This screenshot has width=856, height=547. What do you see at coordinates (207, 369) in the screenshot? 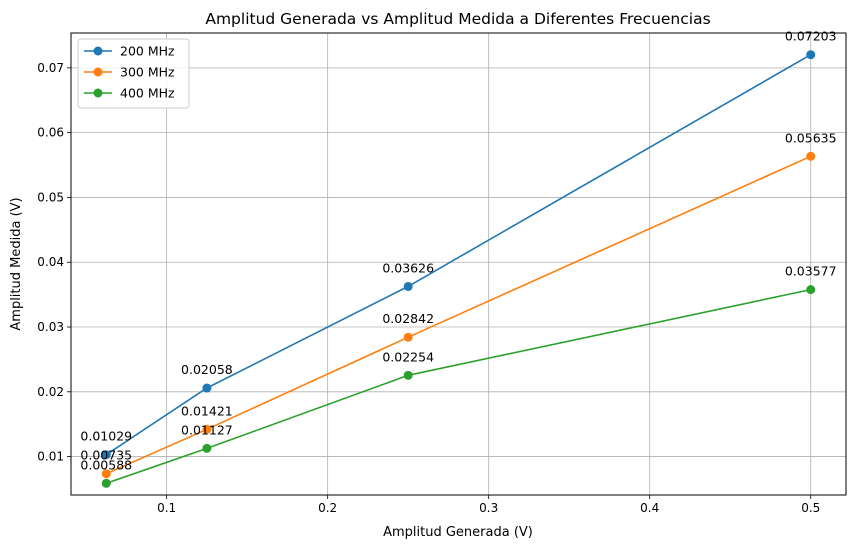
I see `data-label: 0.02058` at bounding box center [207, 369].